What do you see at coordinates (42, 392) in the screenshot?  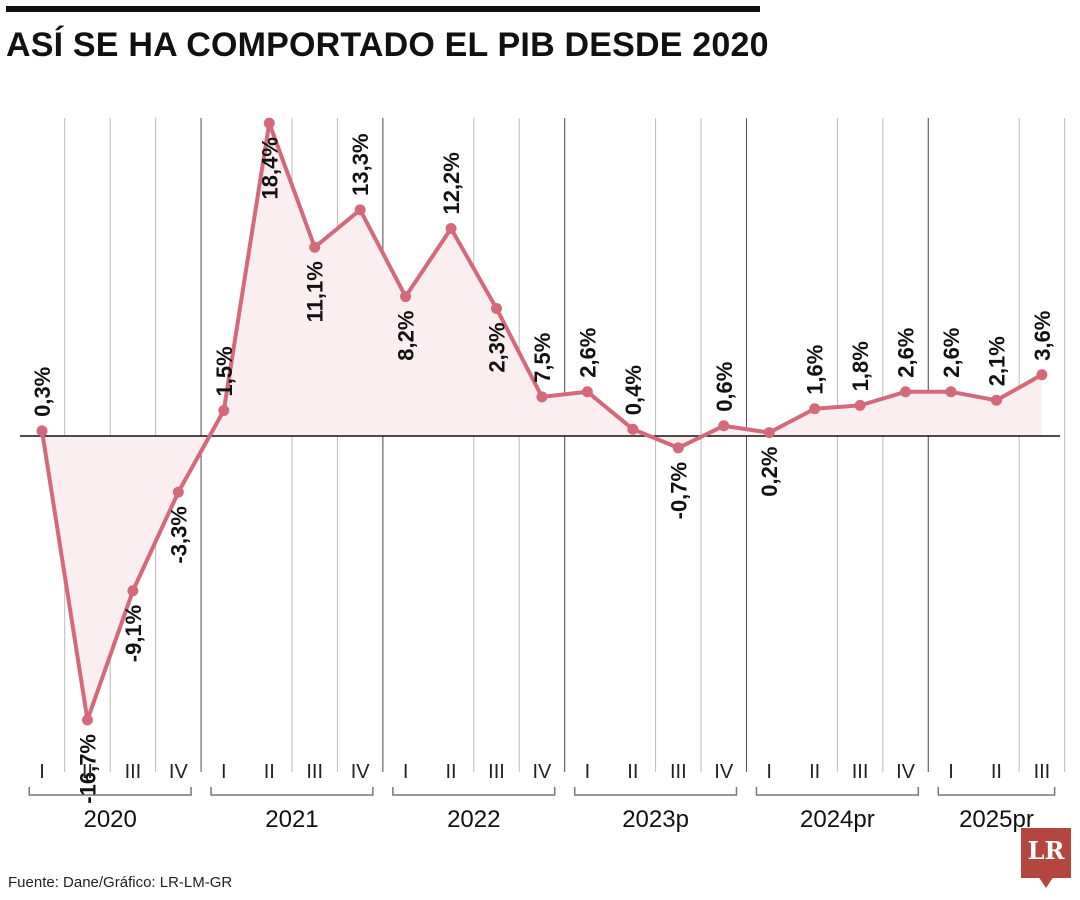 I see `data-label: 0,3%` at bounding box center [42, 392].